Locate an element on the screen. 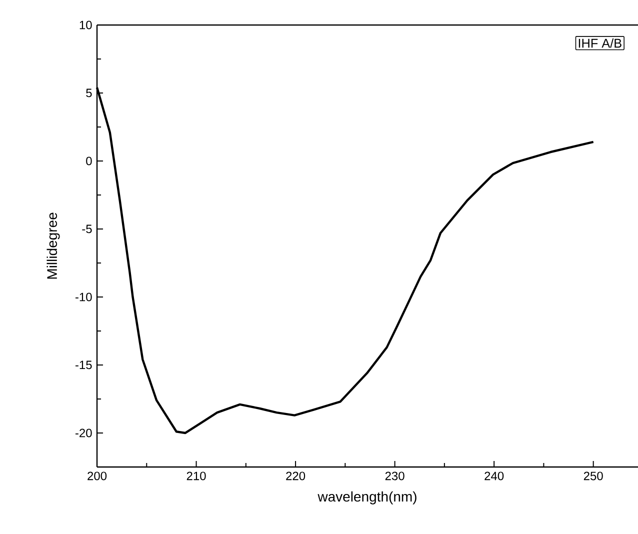  x-tick-label: 200 is located at coordinates (97, 476).